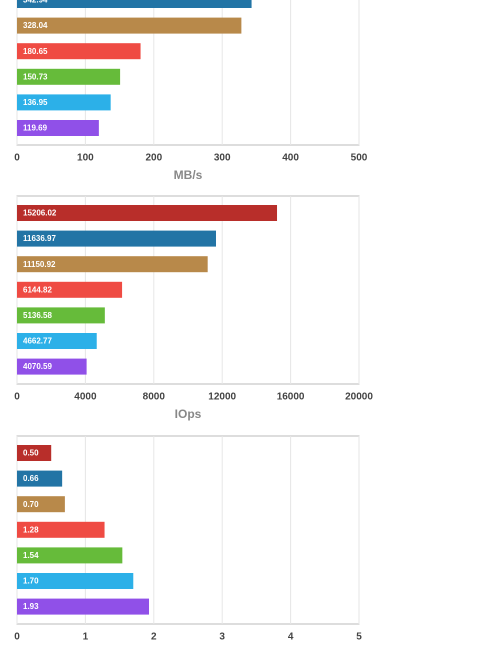 The height and width of the screenshot is (650, 480). Describe the element at coordinates (31, 453) in the screenshot. I see `value-label: 0.50` at that location.